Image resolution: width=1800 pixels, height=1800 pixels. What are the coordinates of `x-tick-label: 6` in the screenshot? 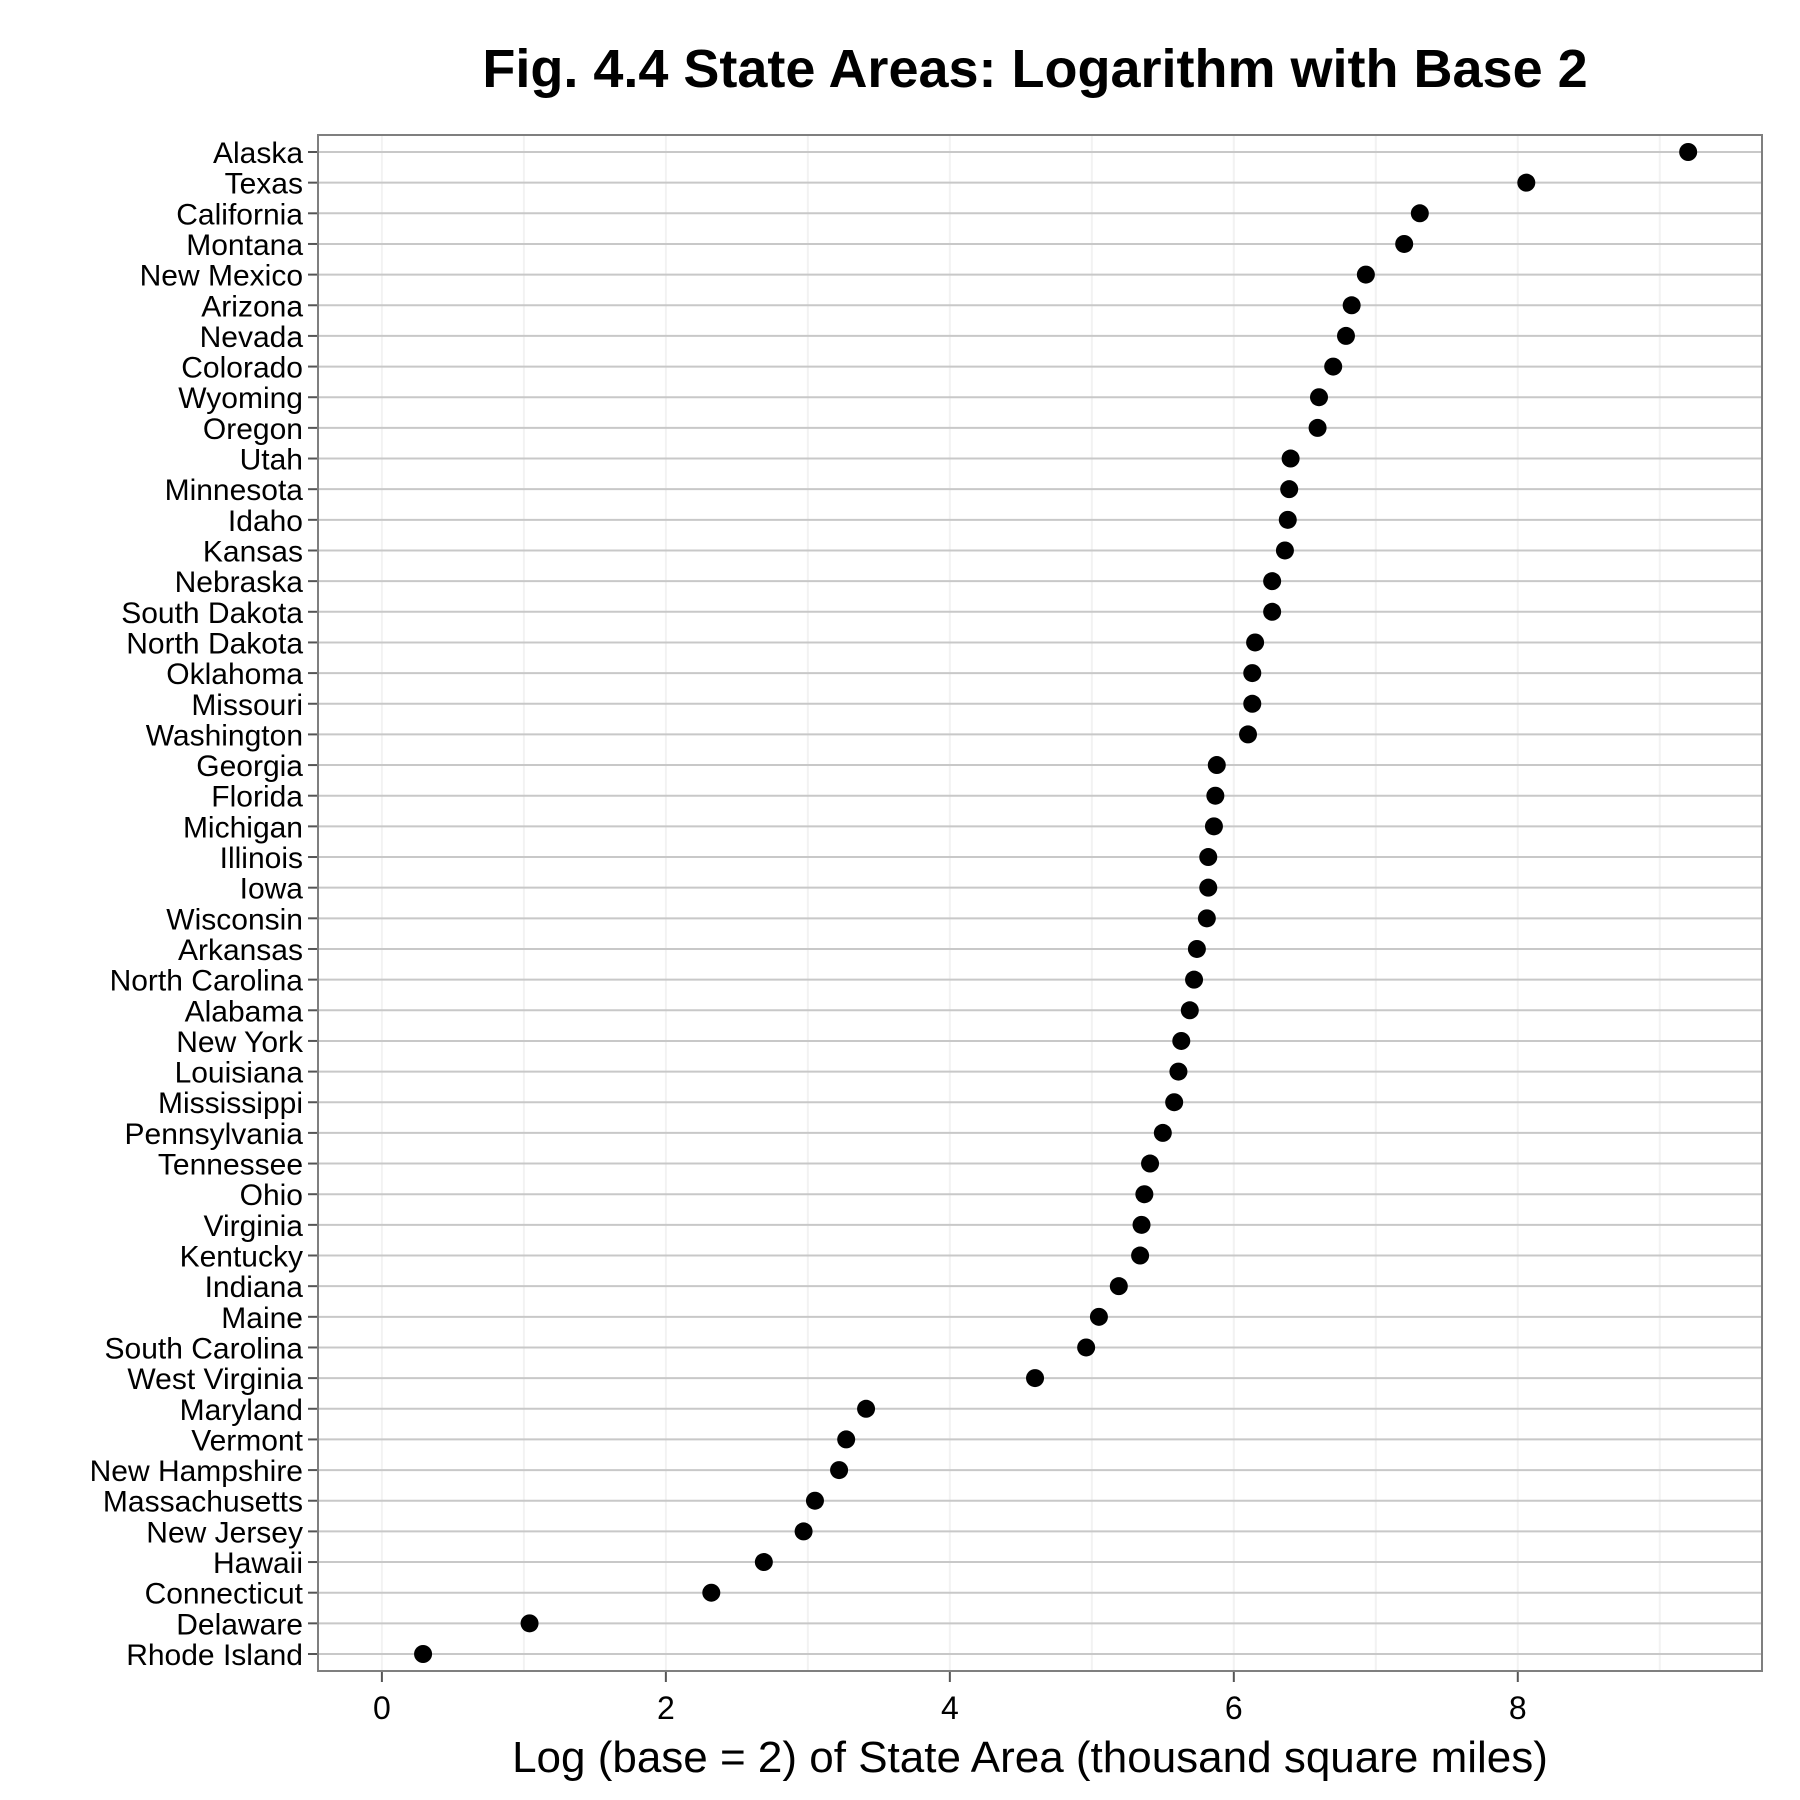 It's located at (1234, 1708).